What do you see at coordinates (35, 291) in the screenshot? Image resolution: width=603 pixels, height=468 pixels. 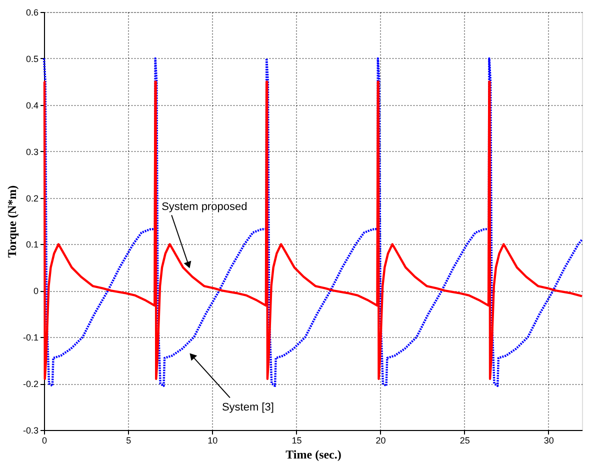 I see `y-tick-label: 0` at bounding box center [35, 291].